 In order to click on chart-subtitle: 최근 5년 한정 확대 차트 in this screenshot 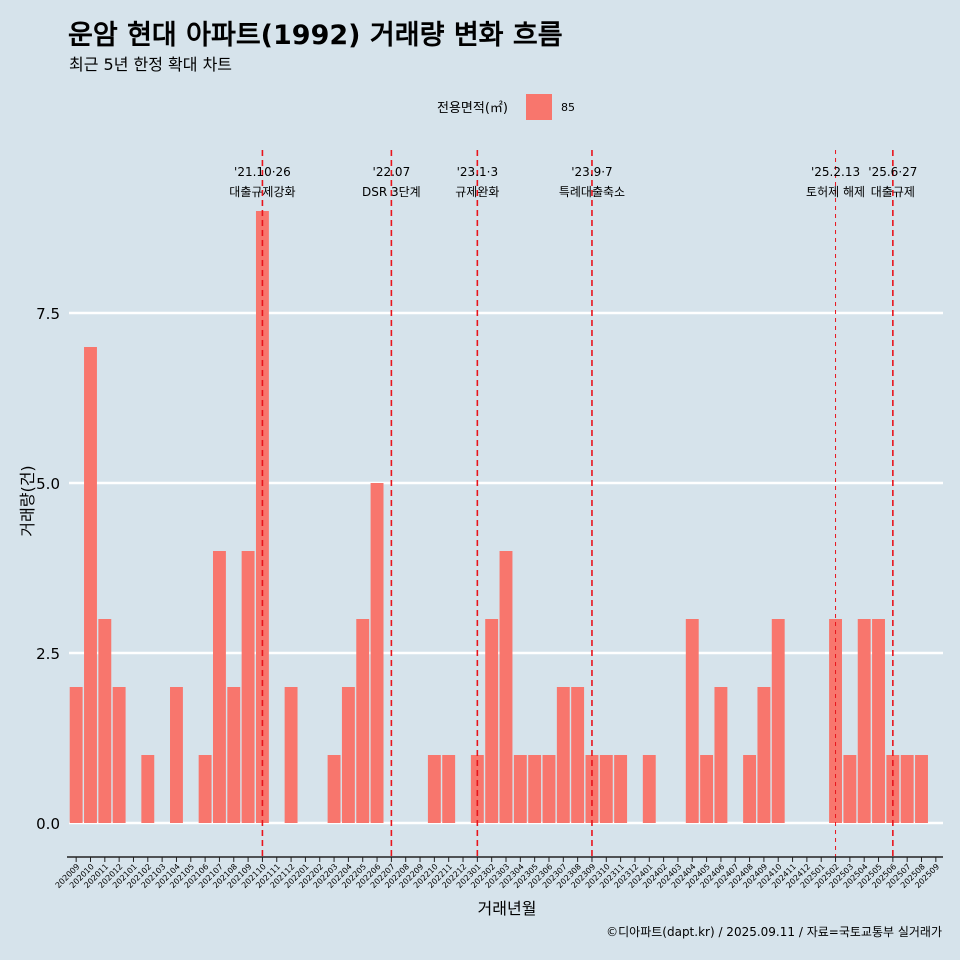, I will do `click(150, 64)`.